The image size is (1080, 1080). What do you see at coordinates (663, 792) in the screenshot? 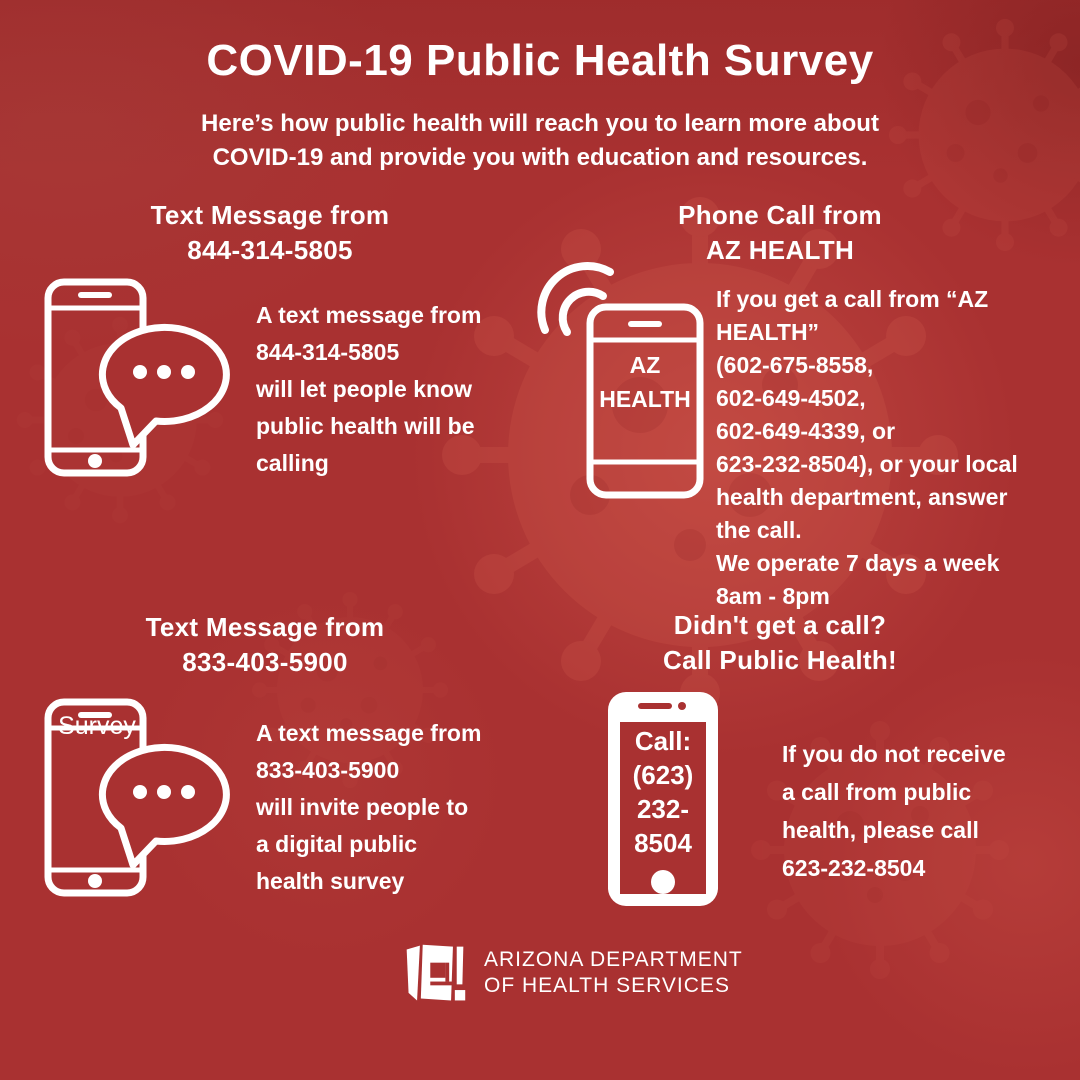
I see `phone-screen-label-call-number: Call: (623) 232- 8504` at bounding box center [663, 792].